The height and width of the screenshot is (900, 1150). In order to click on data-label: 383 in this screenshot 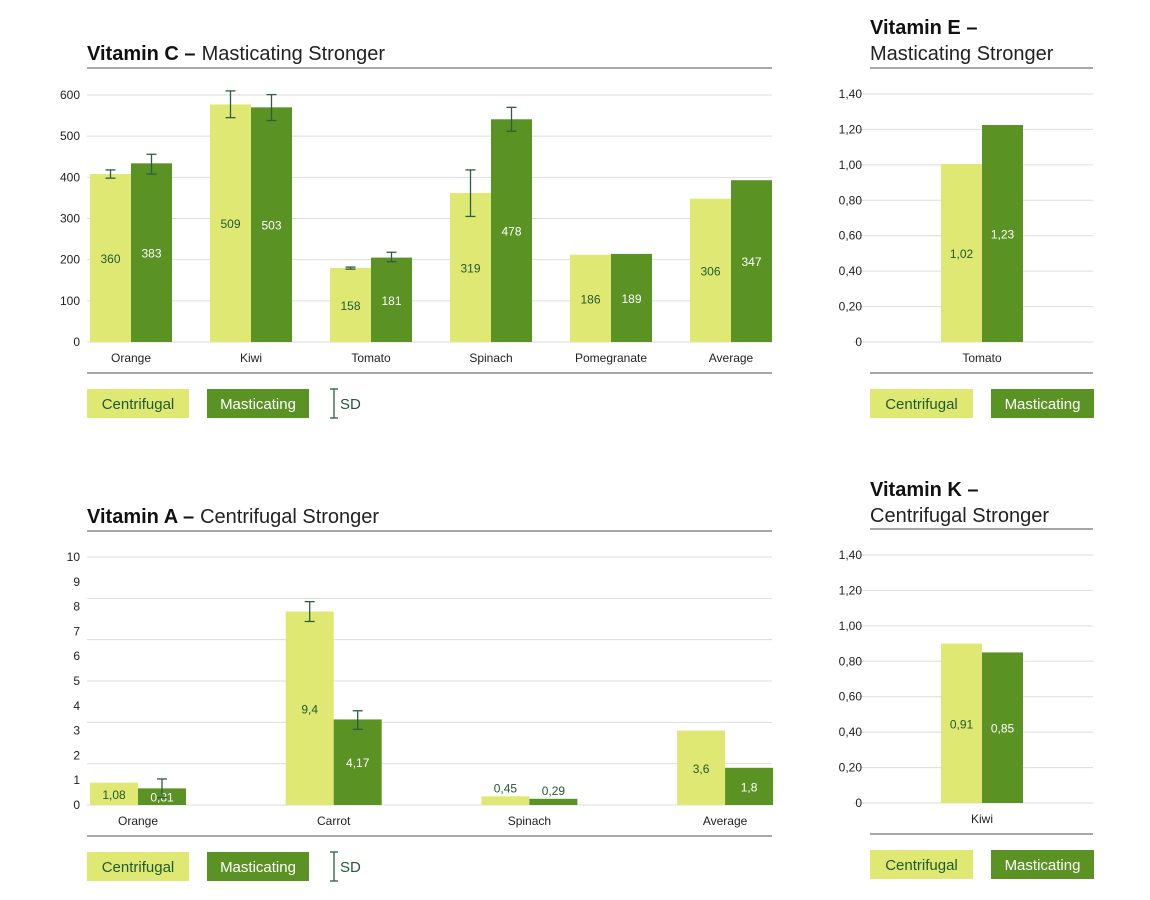, I will do `click(151, 254)`.